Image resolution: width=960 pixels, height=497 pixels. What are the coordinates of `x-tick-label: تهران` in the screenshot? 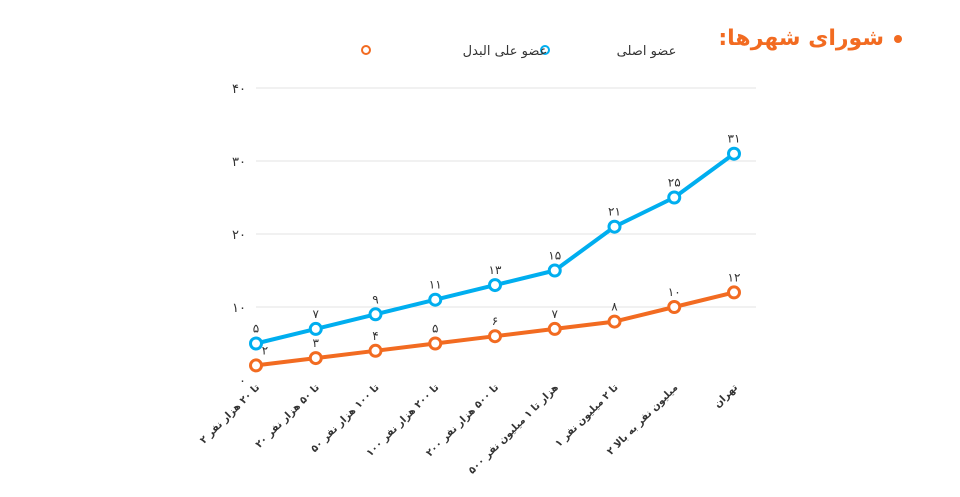 It's located at (726, 396).